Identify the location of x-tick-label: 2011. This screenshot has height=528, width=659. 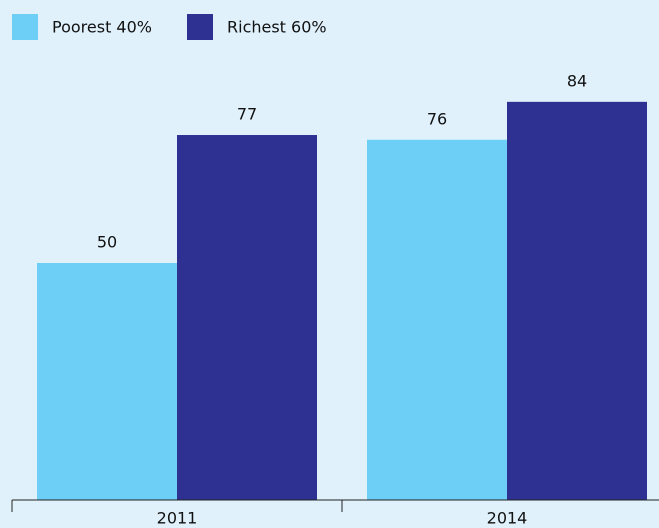
(177, 518).